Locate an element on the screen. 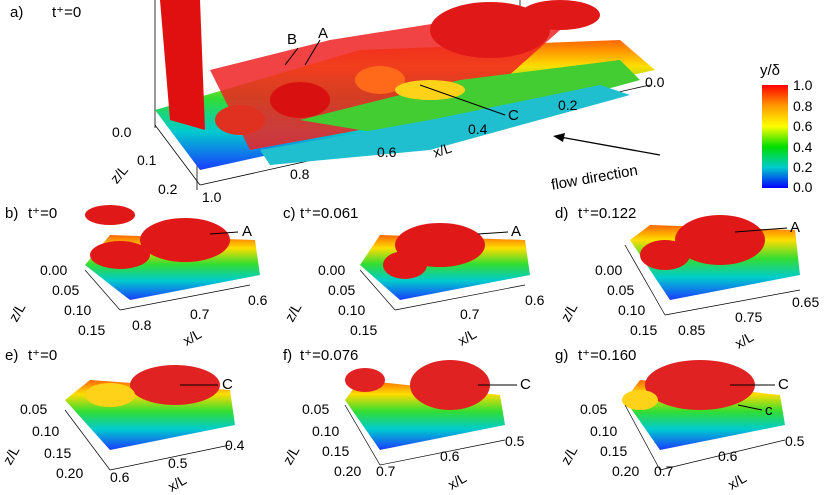 The width and height of the screenshot is (830, 495). panel-c-render is located at coordinates (444, 267).